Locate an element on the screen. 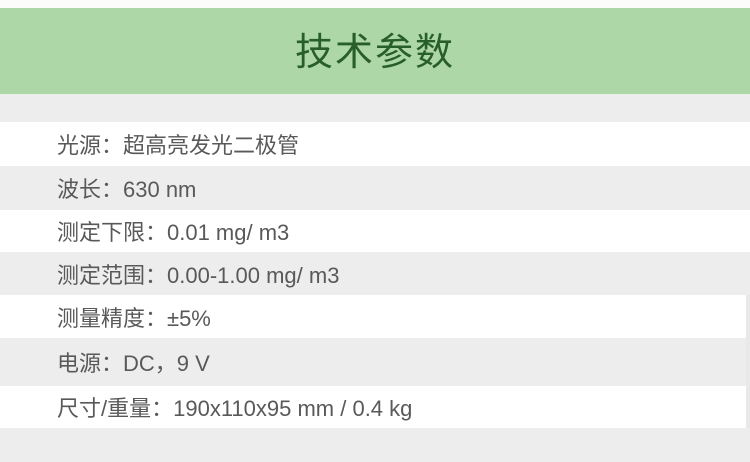 The width and height of the screenshot is (750, 462). spec-row-text: 电源：DC，9 V is located at coordinates (133, 363).